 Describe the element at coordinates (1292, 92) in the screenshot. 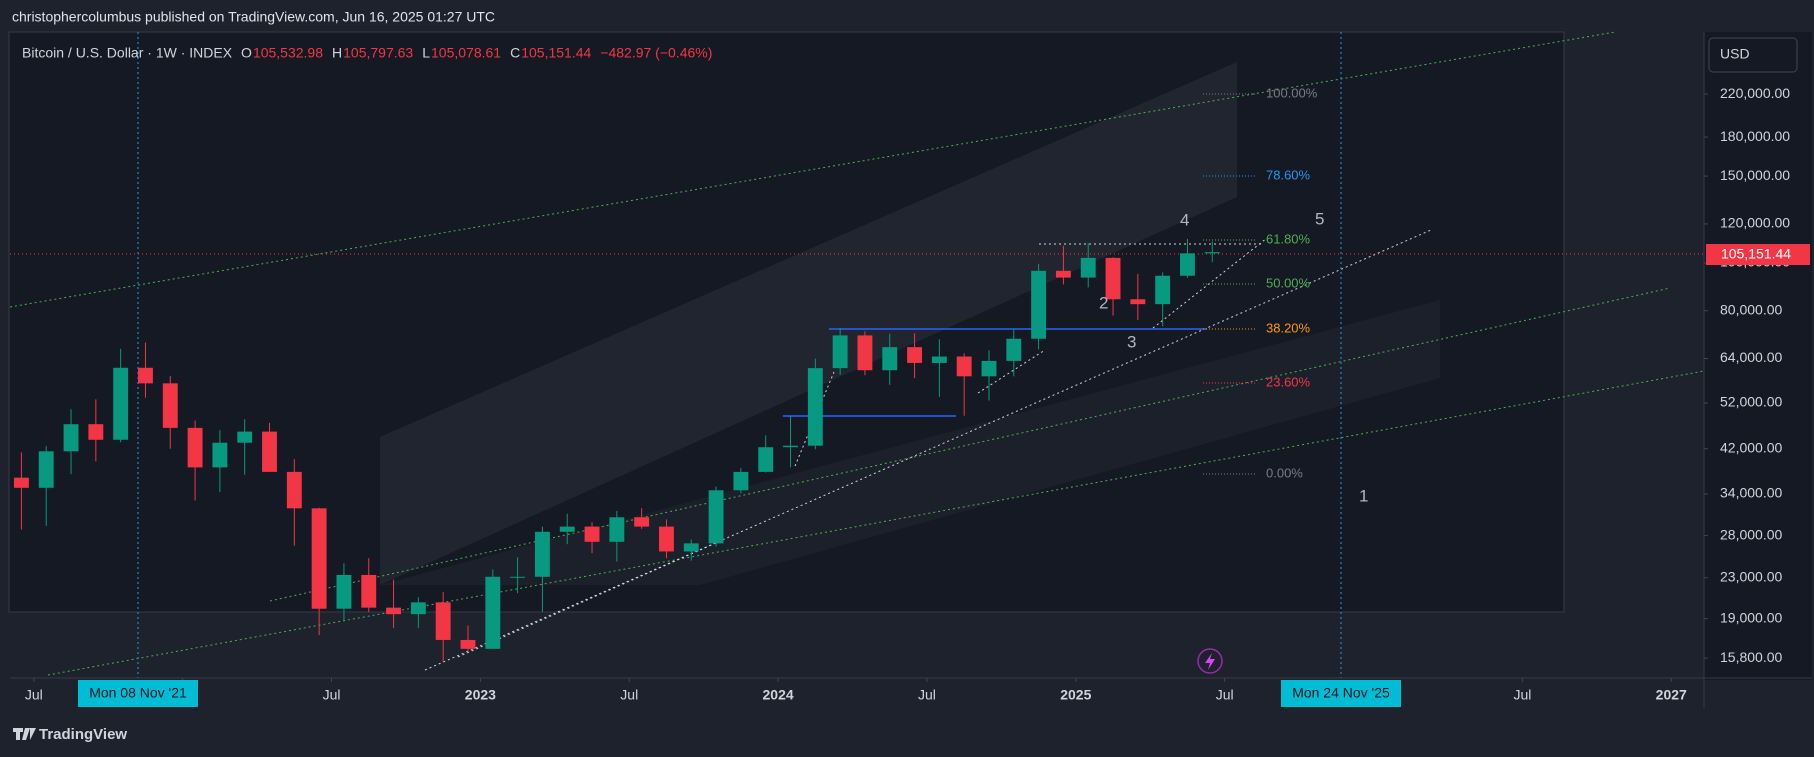

I see `fib-label: 100.00%` at that location.